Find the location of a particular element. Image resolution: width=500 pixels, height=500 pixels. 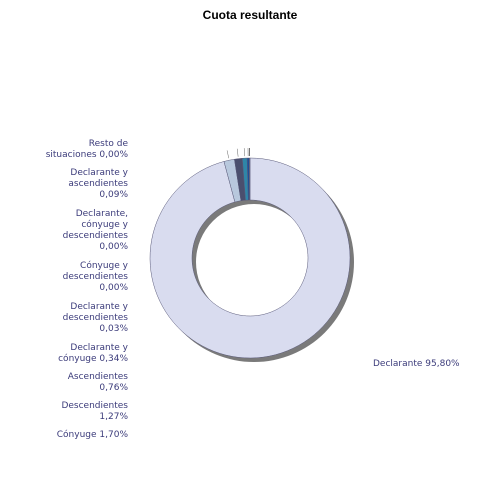

chart-title: Cuota resultante is located at coordinates (250, 15).